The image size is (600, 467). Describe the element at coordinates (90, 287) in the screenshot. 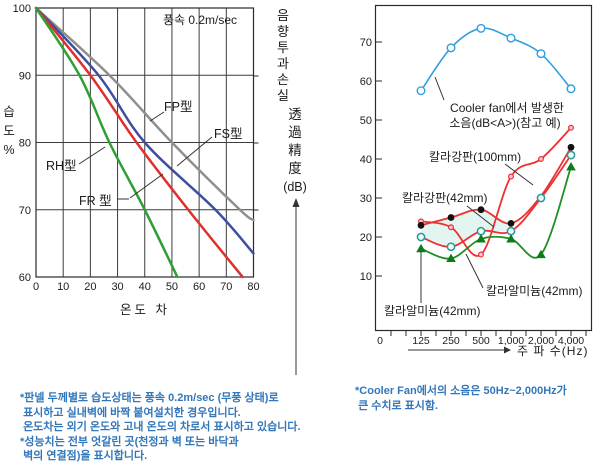

I see `left-x-tick-label: 20` at that location.